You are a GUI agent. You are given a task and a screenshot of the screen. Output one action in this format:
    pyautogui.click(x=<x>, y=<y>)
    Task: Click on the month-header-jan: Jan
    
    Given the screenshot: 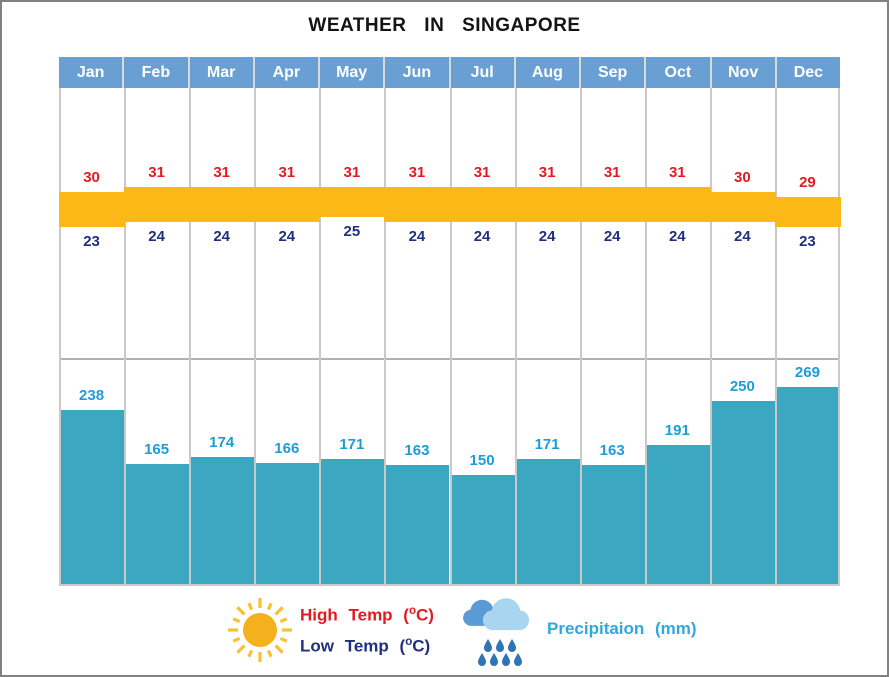 What is the action you would take?
    pyautogui.click(x=92, y=72)
    